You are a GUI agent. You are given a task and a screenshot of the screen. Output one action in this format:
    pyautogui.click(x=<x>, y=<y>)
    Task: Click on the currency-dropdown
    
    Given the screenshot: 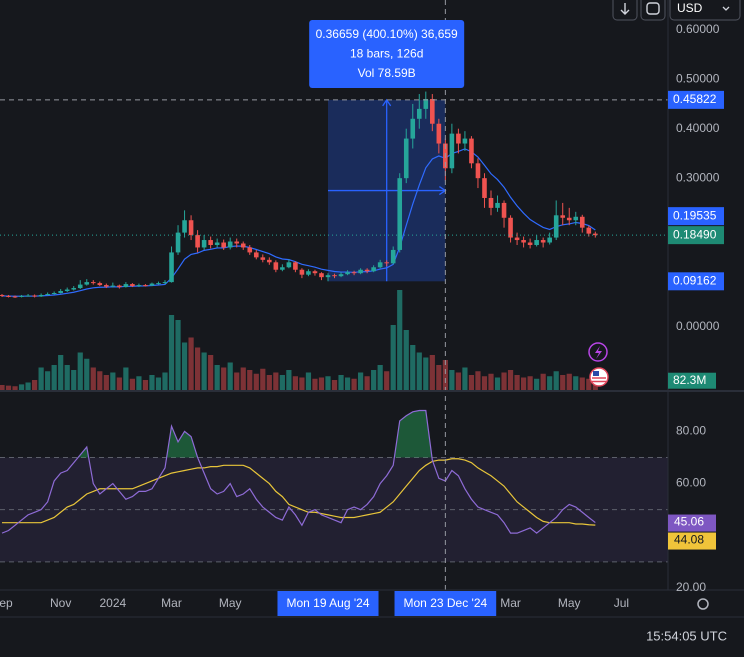 What is the action you would take?
    pyautogui.click(x=705, y=10)
    